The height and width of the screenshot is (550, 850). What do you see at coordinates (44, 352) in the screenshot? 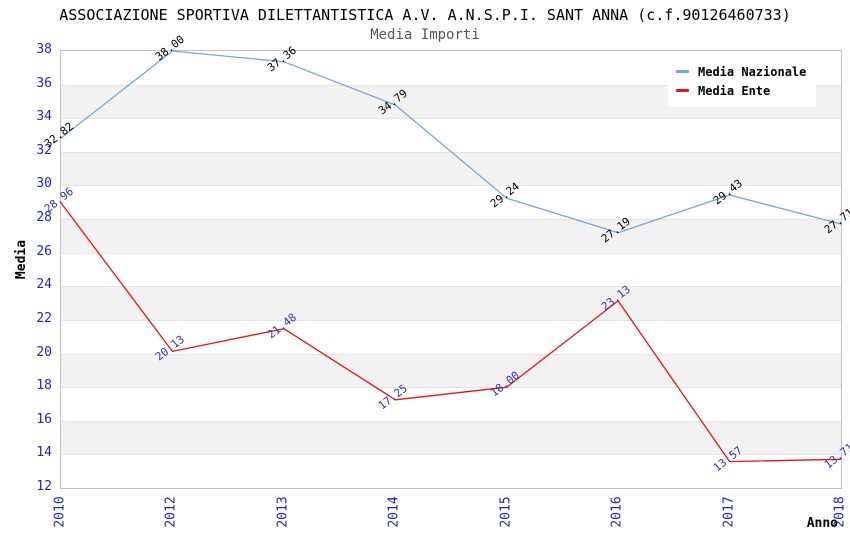
I see `y-tick-label: 20` at bounding box center [44, 352].